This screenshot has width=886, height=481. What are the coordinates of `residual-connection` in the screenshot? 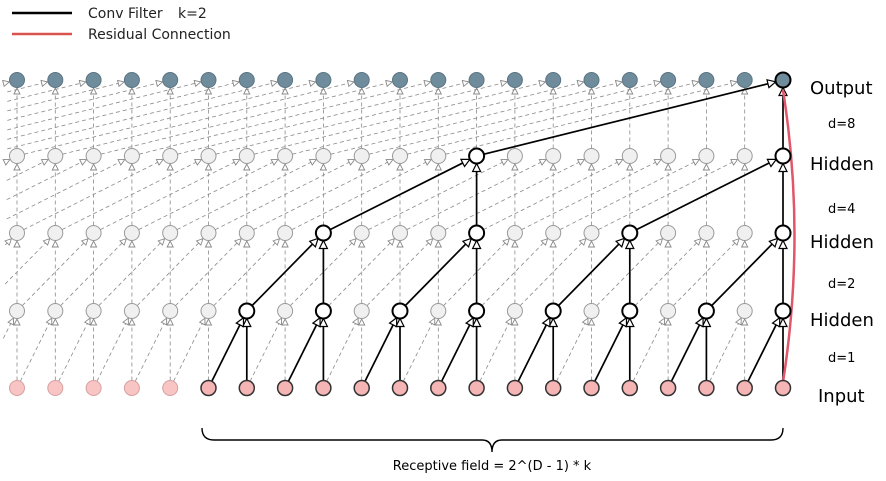 It's located at (788, 236).